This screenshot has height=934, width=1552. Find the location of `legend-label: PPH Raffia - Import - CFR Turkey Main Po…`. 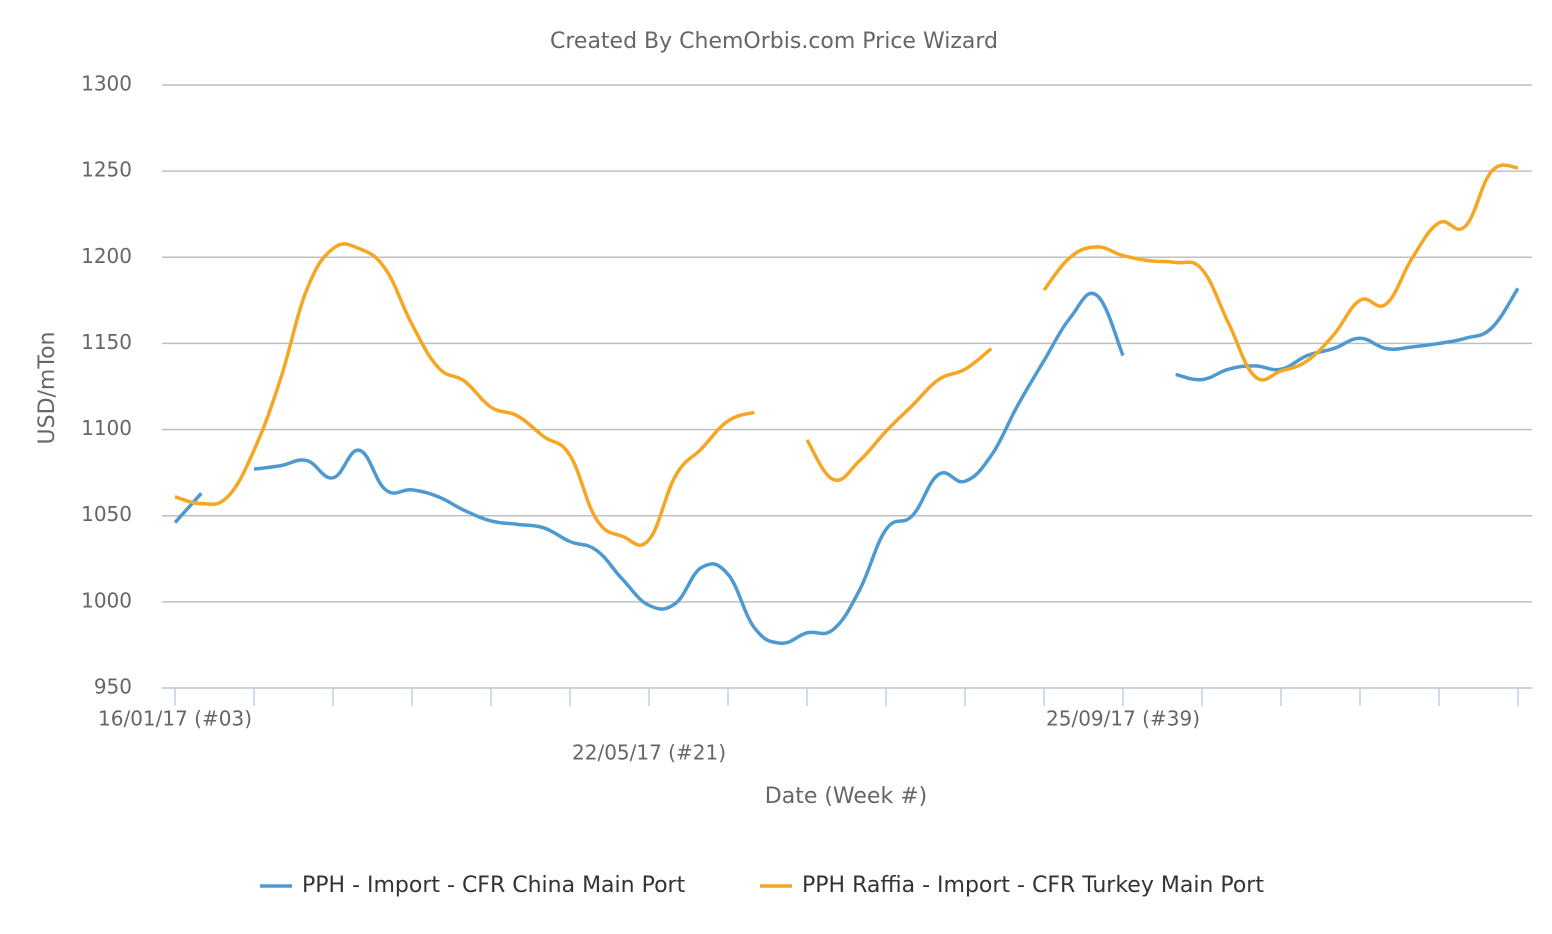

legend-label: PPH Raffia - Import - CFR Turkey Main Po… is located at coordinates (1033, 885).